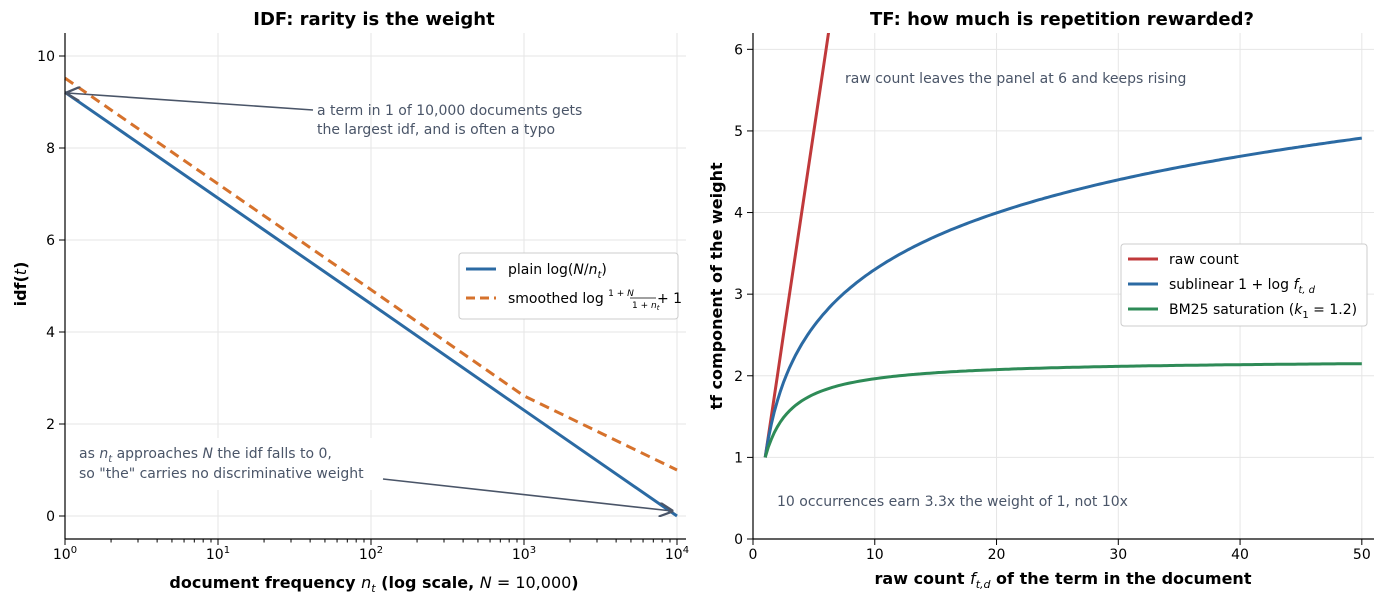  Describe the element at coordinates (738, 540) in the screenshot. I see `tf-y-tick-label-0: 0` at that location.